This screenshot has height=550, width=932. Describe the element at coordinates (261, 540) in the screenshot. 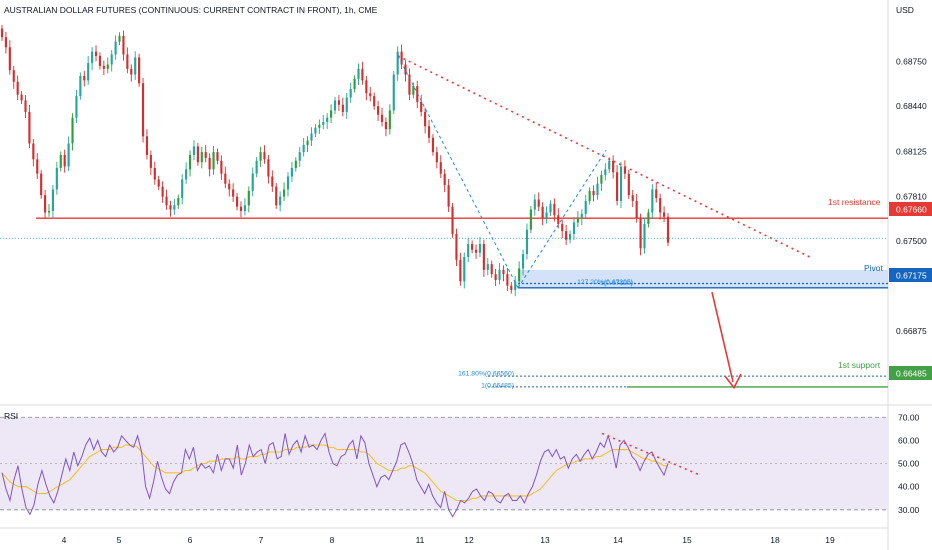

I see `time-tick-label: 7` at that location.